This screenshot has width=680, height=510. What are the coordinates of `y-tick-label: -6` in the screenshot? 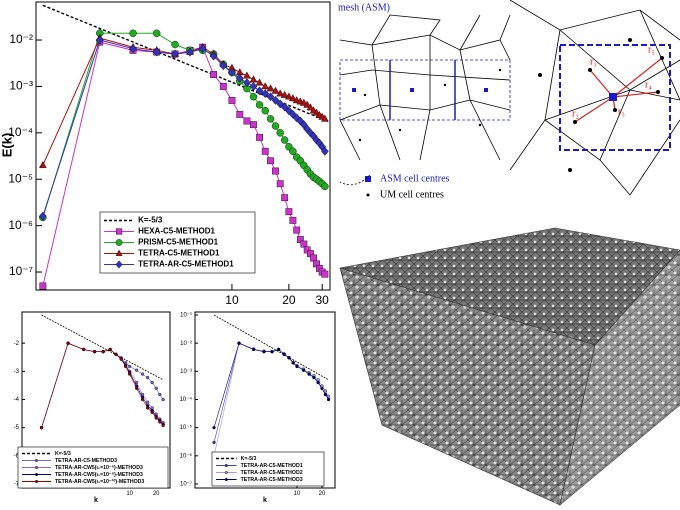 It's located at (17, 456).